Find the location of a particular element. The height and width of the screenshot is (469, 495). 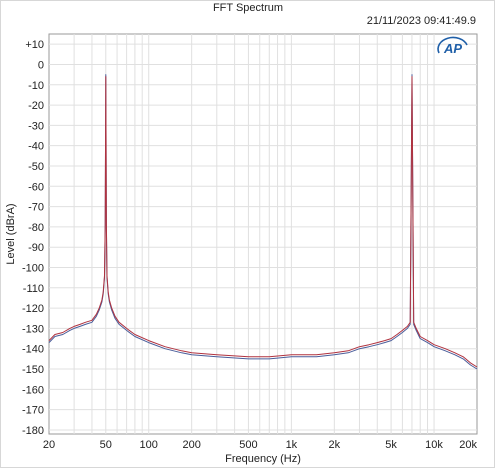

y-tick-label: -170 is located at coordinates (33, 411).